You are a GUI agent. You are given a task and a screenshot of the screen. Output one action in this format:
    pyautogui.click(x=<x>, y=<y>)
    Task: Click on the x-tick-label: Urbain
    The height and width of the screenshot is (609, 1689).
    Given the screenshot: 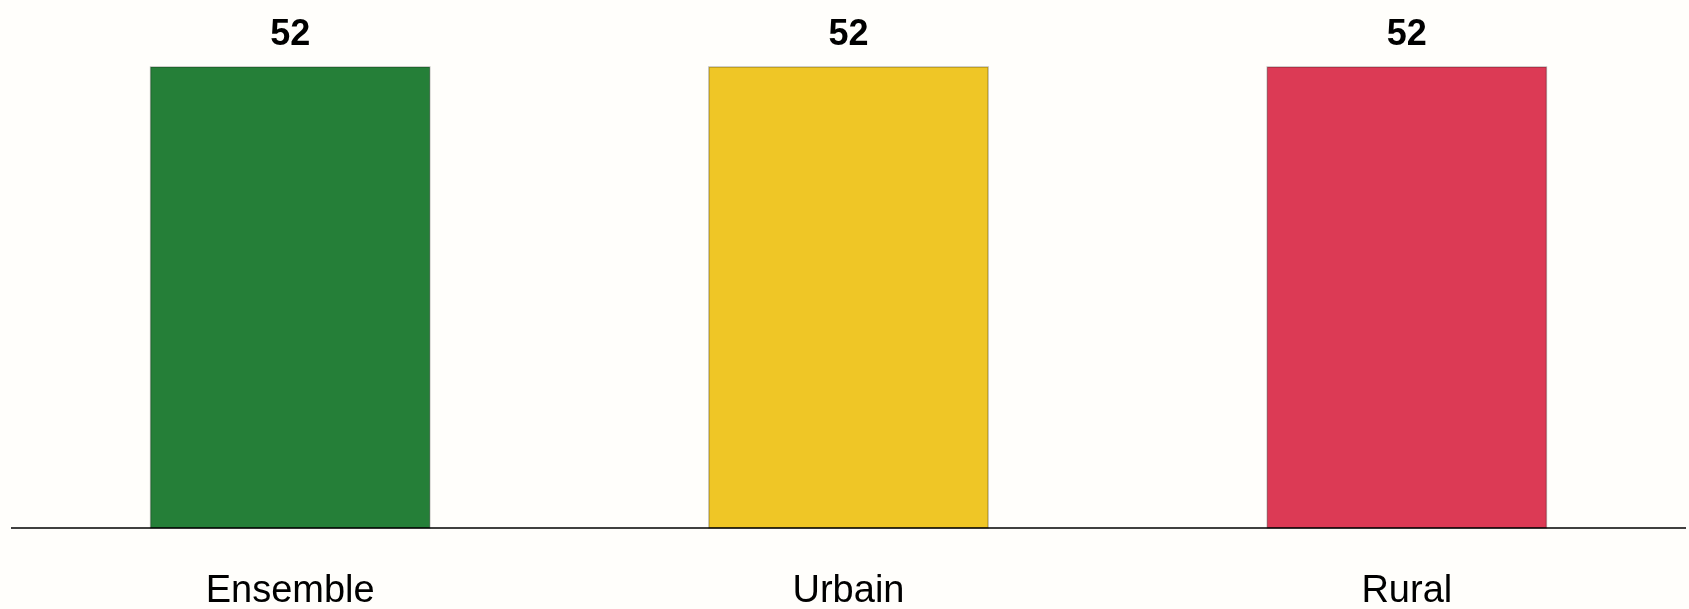 What is the action you would take?
    pyautogui.click(x=848, y=588)
    